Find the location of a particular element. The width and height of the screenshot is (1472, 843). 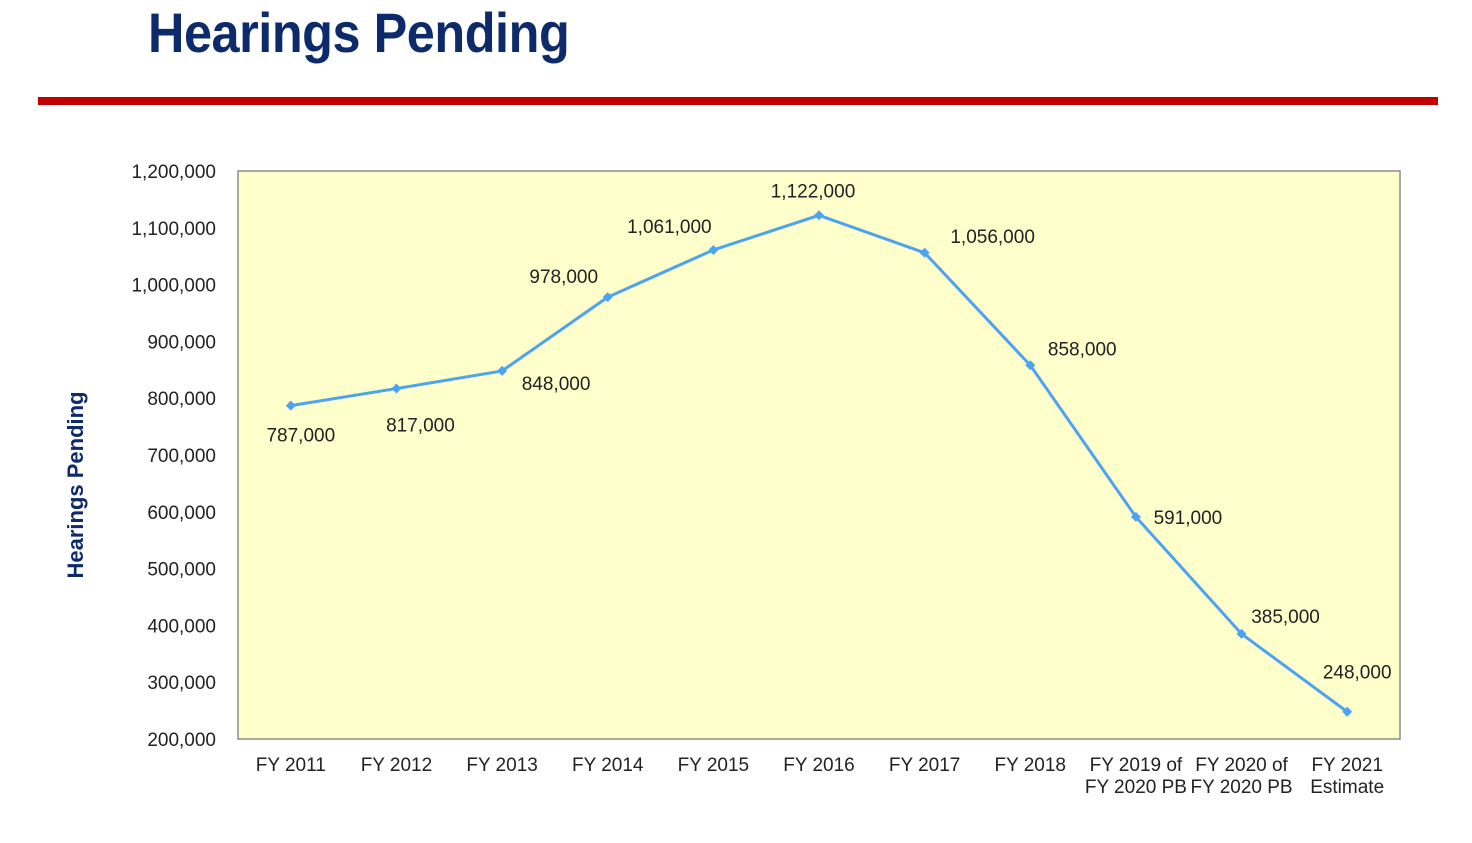

data-label: 787,000 is located at coordinates (300, 436).